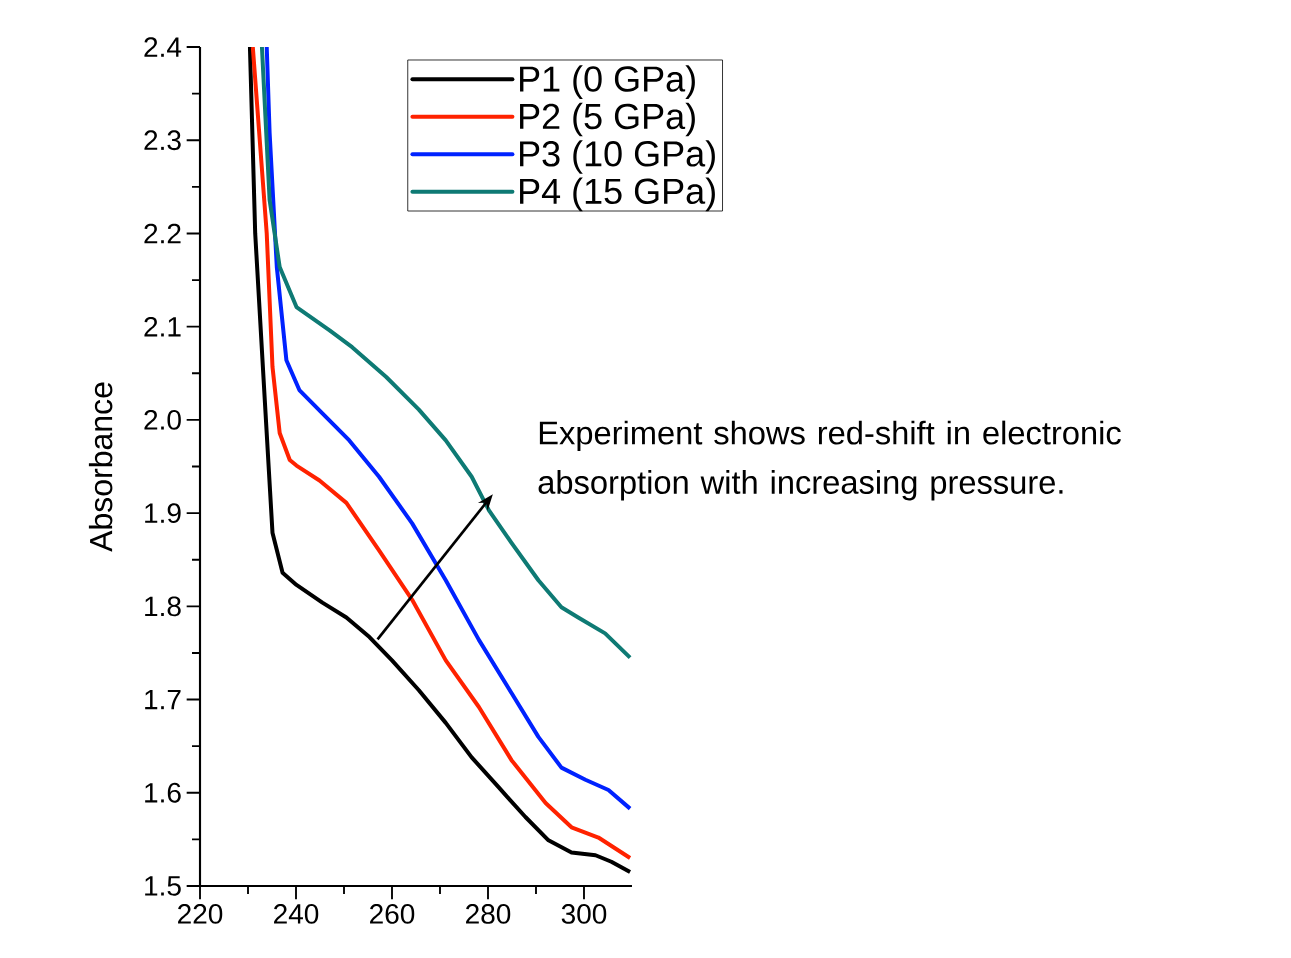  I want to click on y-tick-label: 1.7, so click(163, 699).